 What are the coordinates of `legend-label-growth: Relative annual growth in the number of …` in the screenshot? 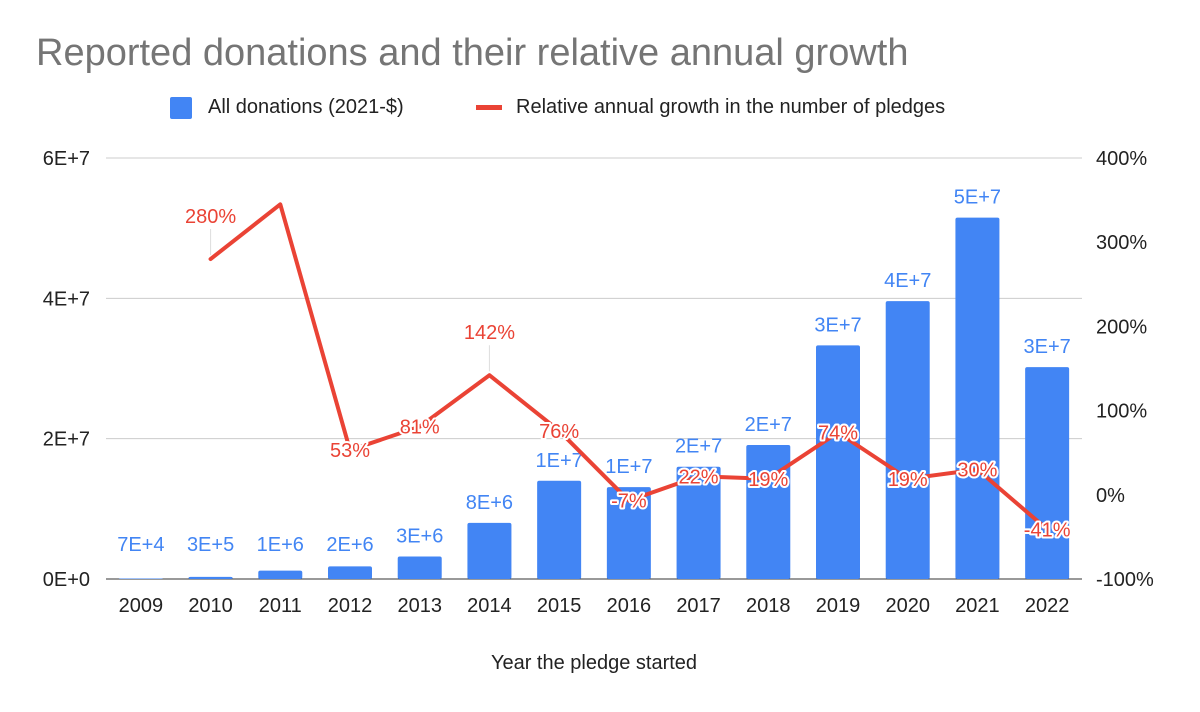 It's located at (731, 107).